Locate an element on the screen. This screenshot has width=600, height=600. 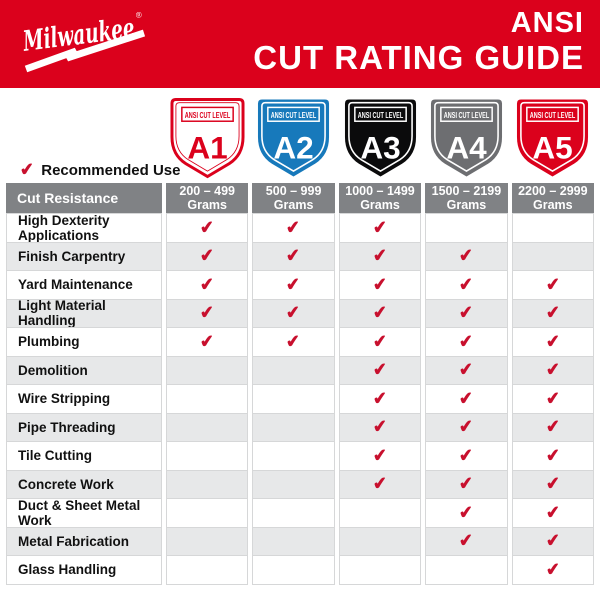
shield-level: A3 is located at coordinates (380, 148).